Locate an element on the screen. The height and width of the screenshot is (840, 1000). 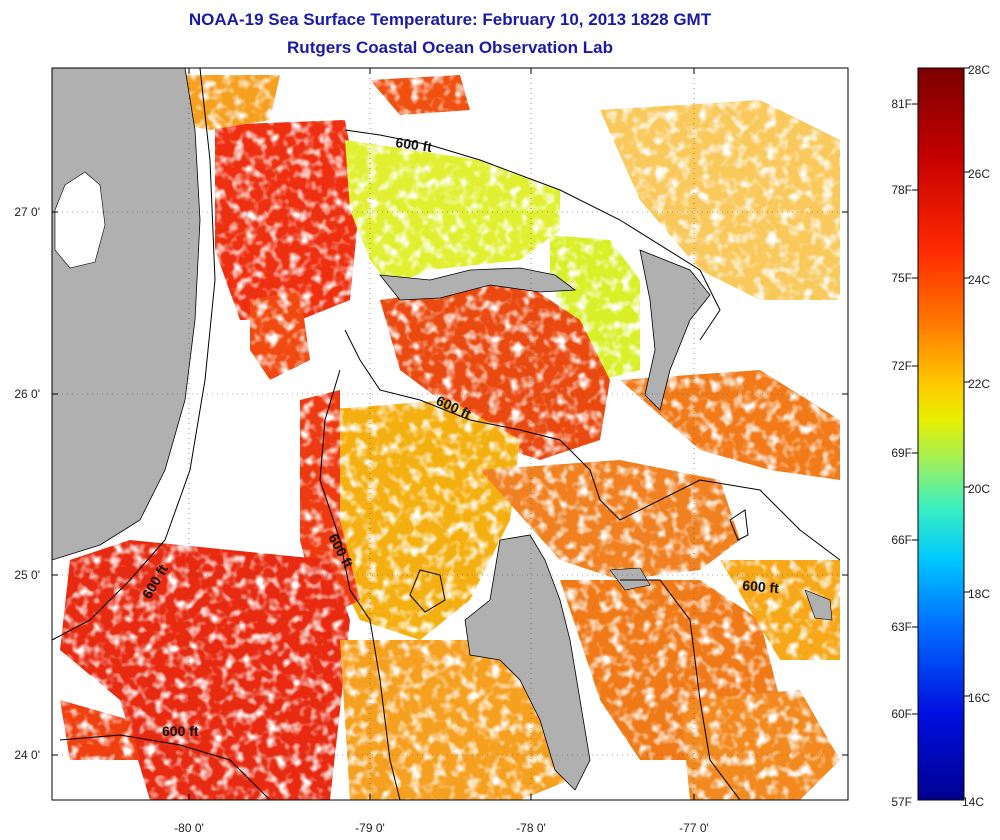
y-tick-label: 26 0' is located at coordinates (27, 394).